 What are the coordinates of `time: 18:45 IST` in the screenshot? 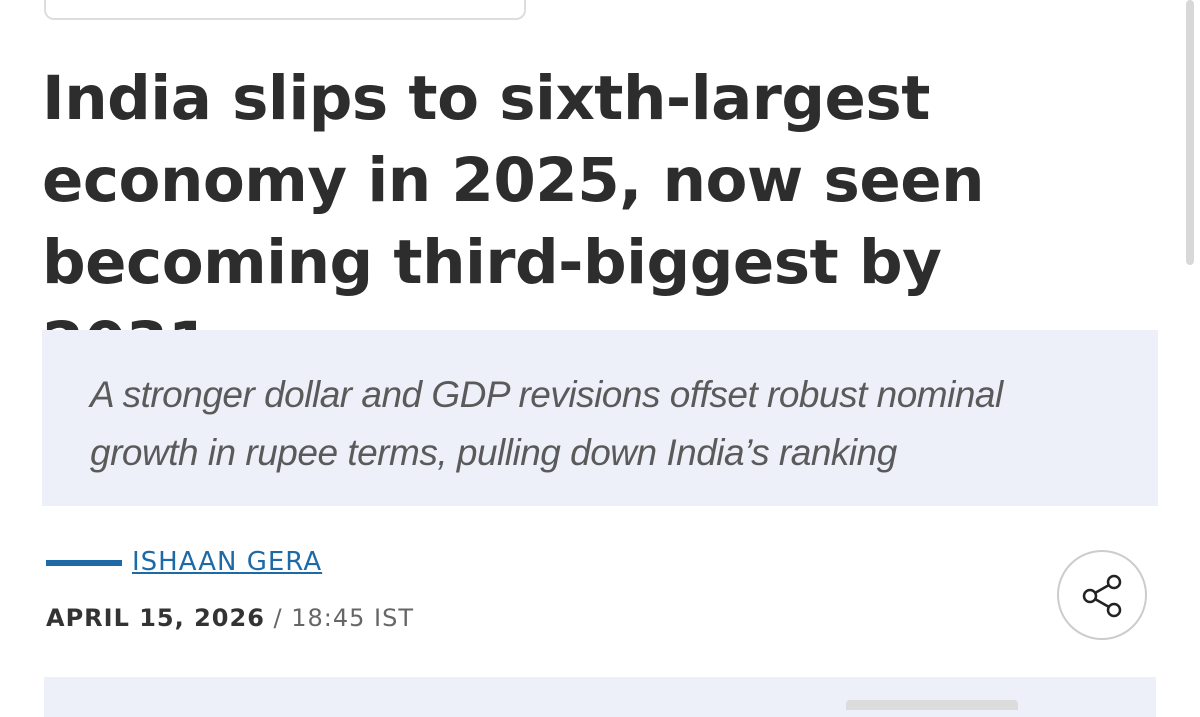 It's located at (353, 618).